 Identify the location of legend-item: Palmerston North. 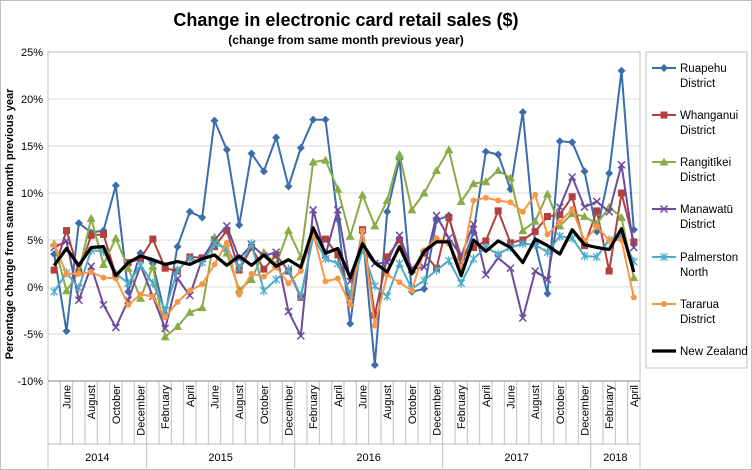
(695, 265).